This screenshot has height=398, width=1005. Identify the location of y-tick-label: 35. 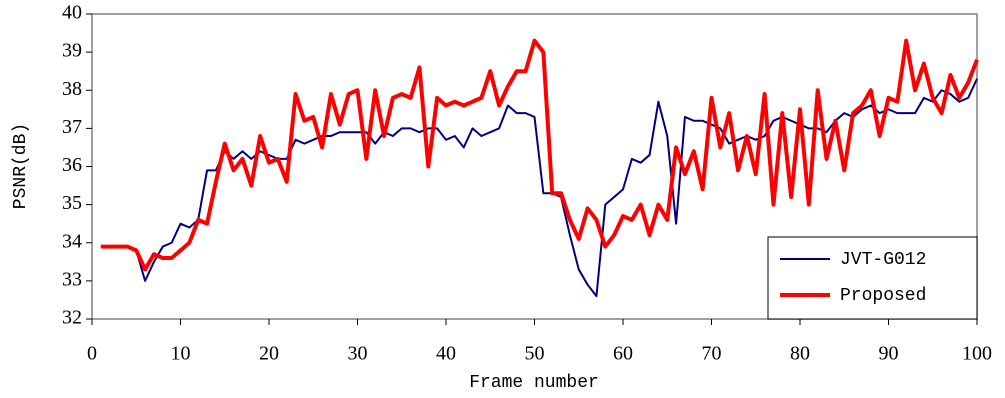
(72, 203).